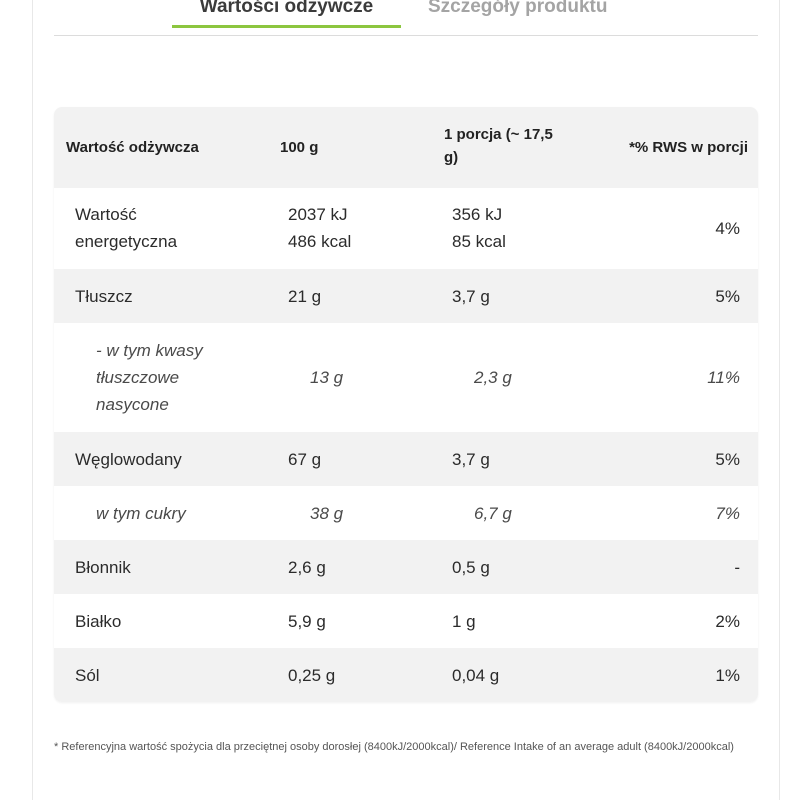  Describe the element at coordinates (471, 567) in the screenshot. I see `value-per-portion: 0,5 g` at that location.